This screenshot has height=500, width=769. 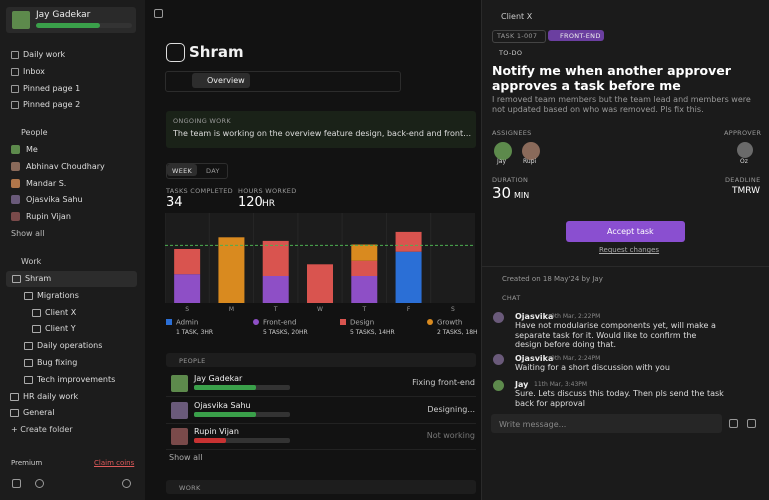 What do you see at coordinates (54, 200) in the screenshot?
I see `person: Ojasvika Sahu` at bounding box center [54, 200].